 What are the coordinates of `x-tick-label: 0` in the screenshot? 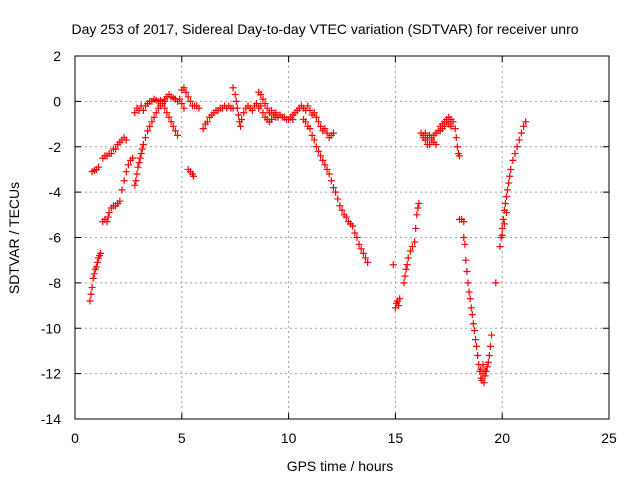 It's located at (75, 438).